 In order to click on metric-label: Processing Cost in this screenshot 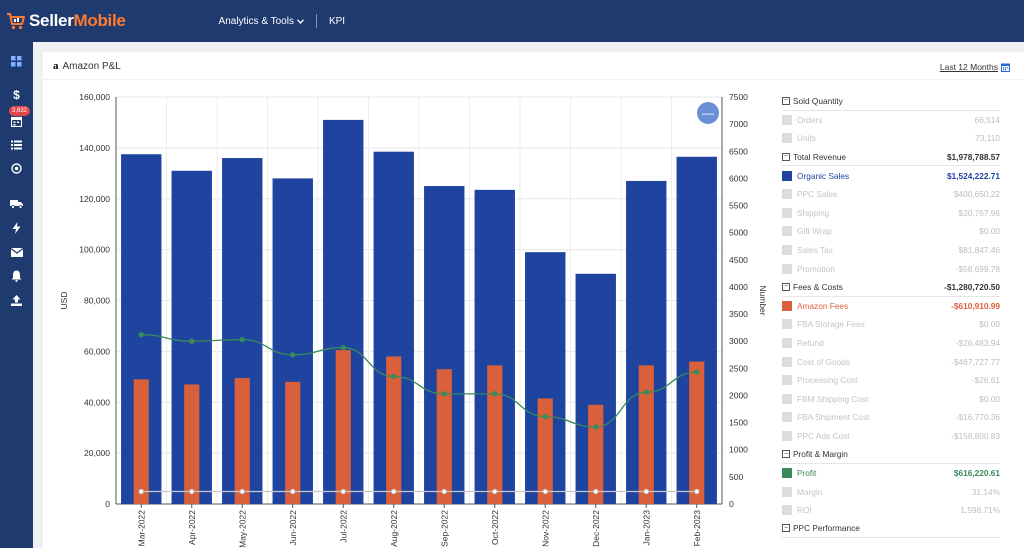, I will do `click(827, 380)`.